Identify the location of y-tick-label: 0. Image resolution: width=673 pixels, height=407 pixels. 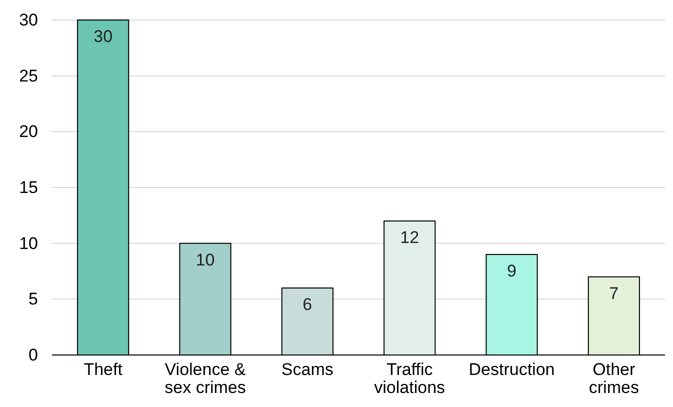
(33, 354).